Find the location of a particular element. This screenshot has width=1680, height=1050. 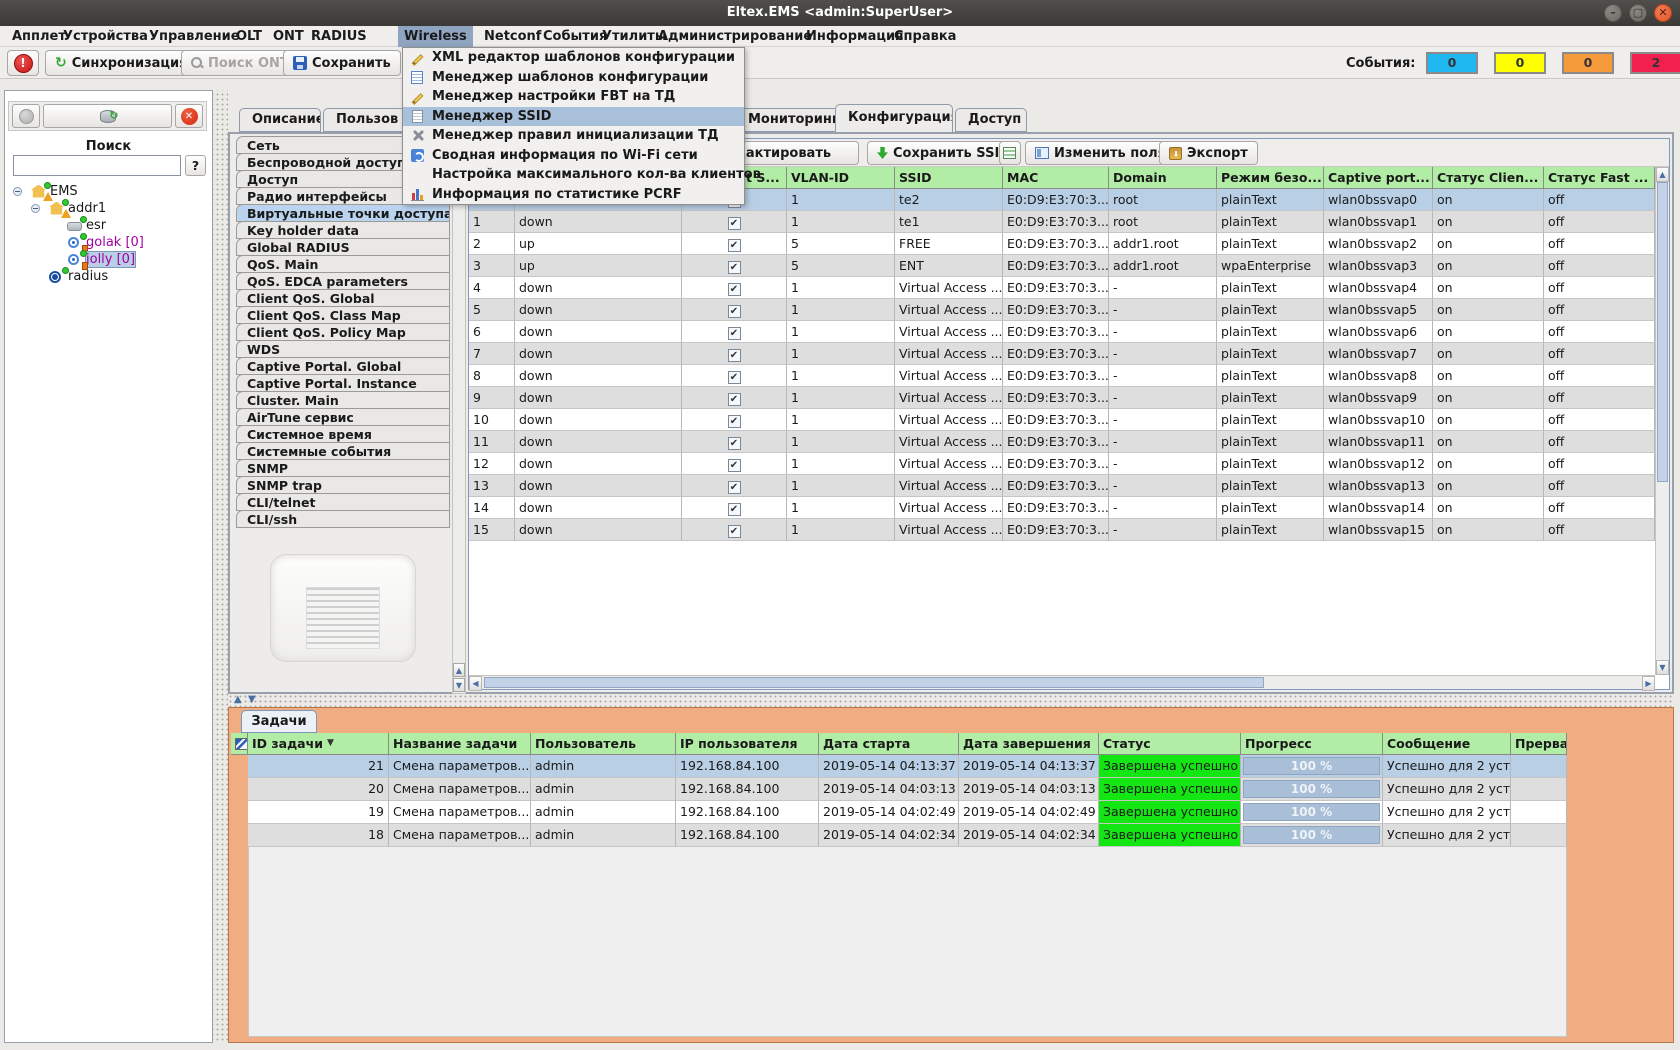

sidebar-disabled-button is located at coordinates (26, 116).